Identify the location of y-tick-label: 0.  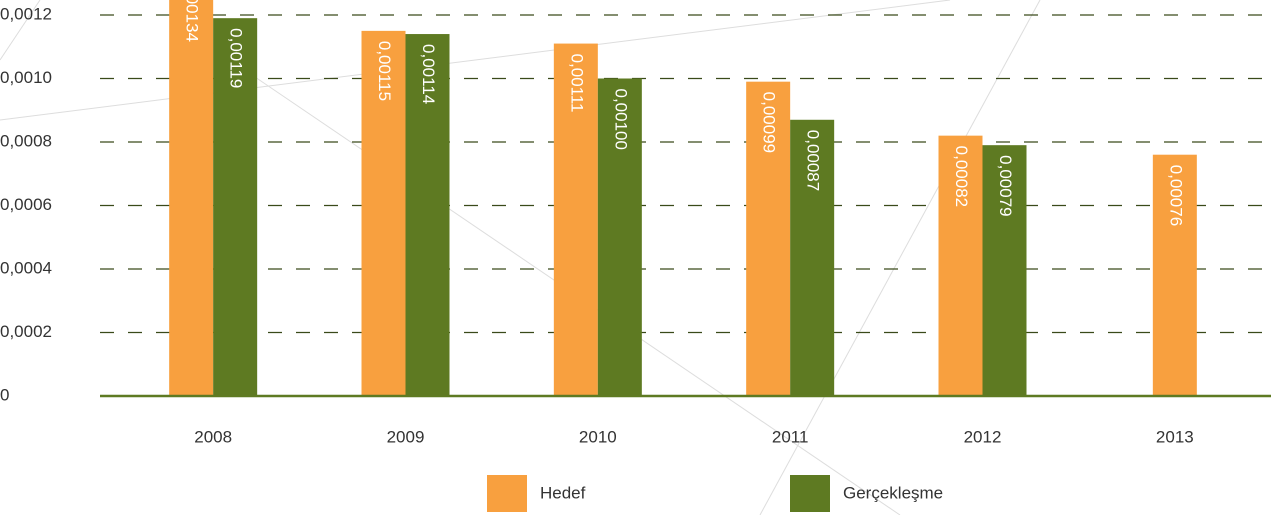
(4, 394).